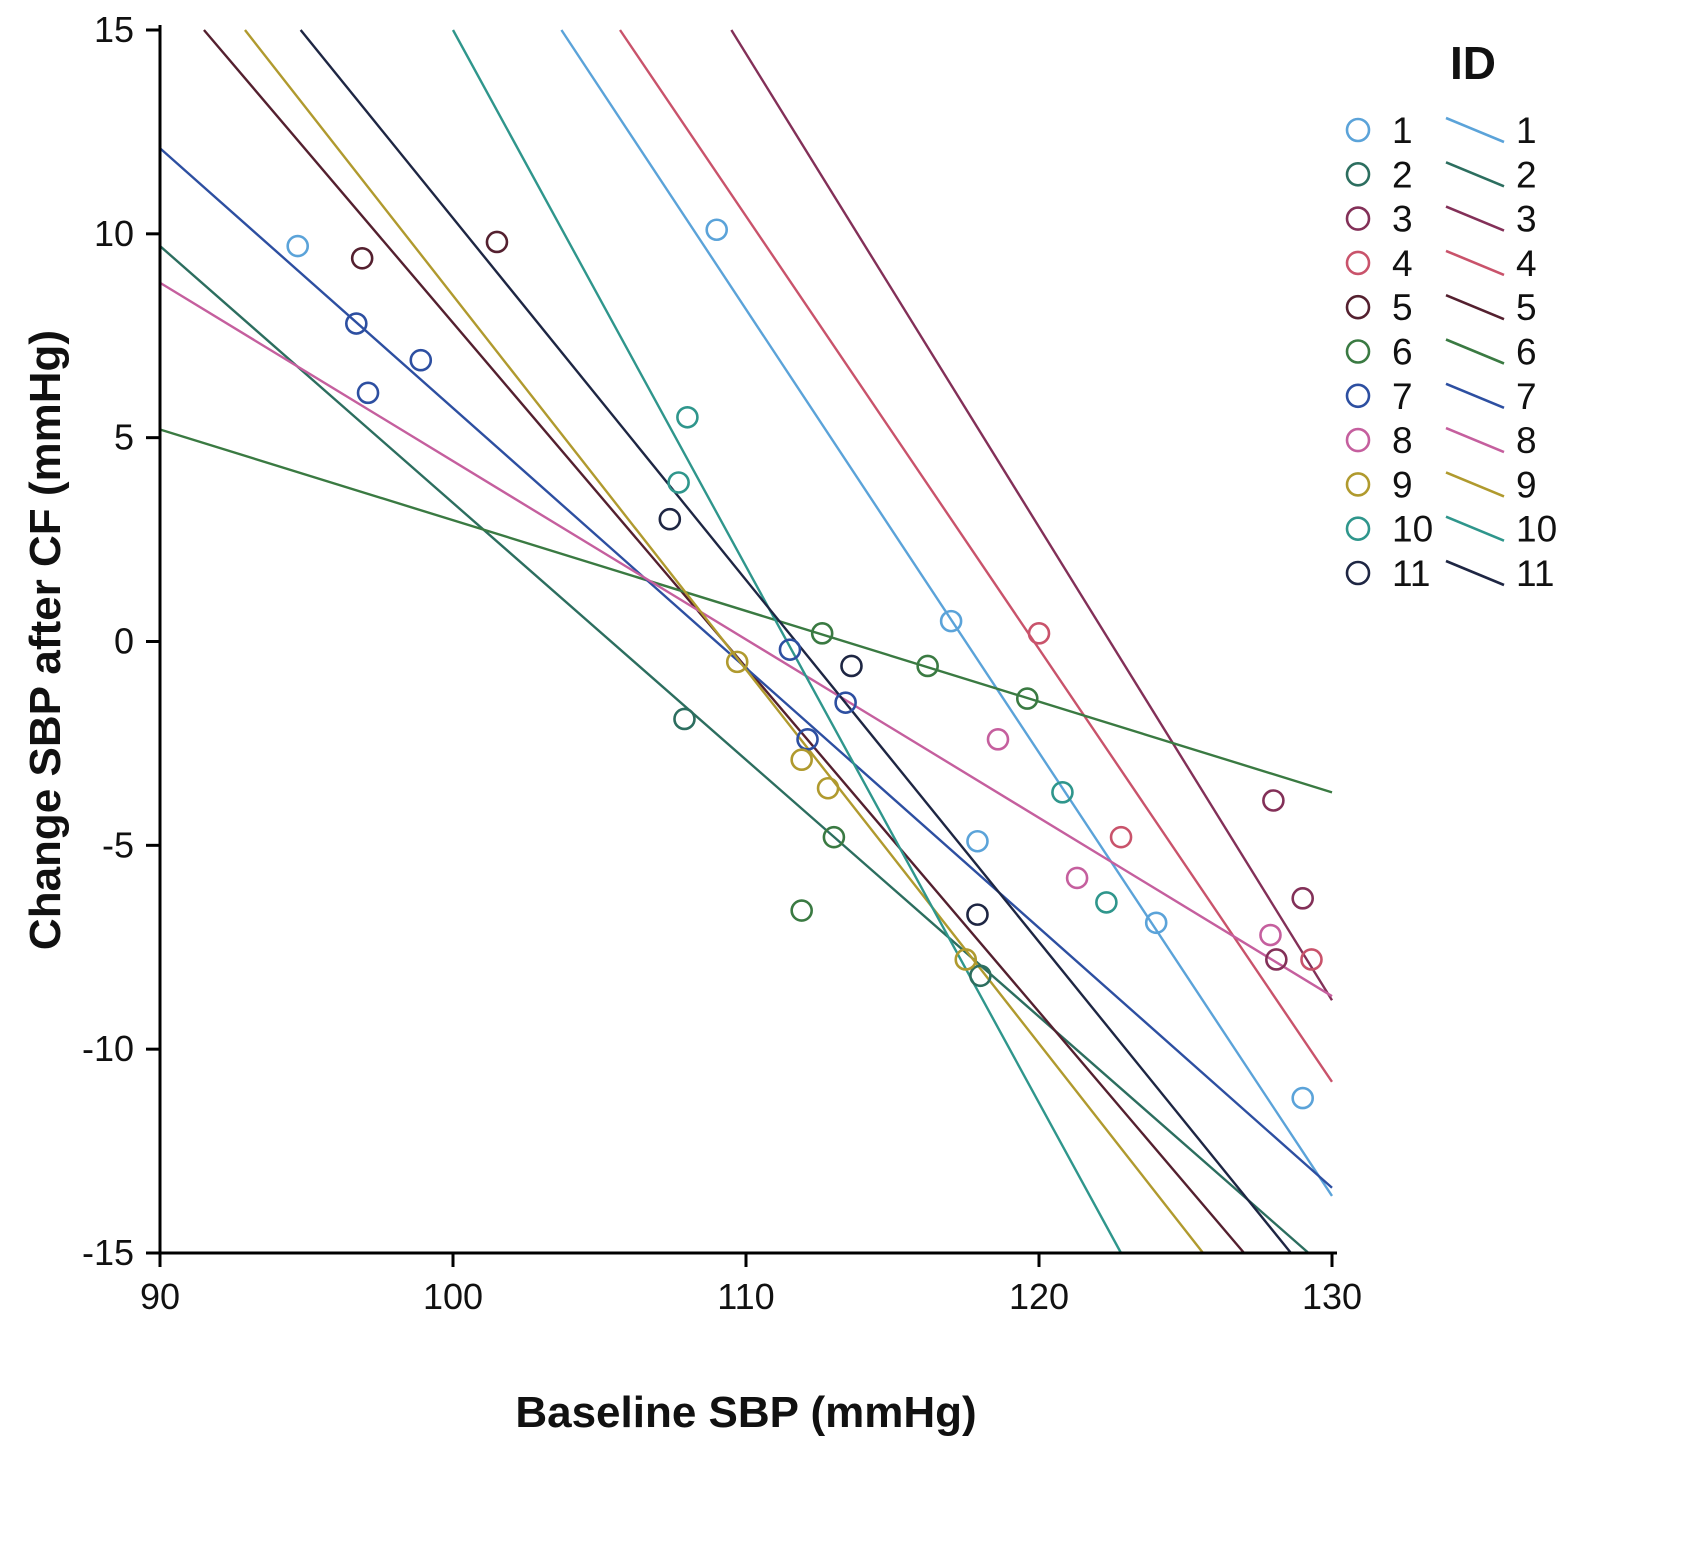  Describe the element at coordinates (108, 1252) in the screenshot. I see `y-tick-label: -15` at that location.